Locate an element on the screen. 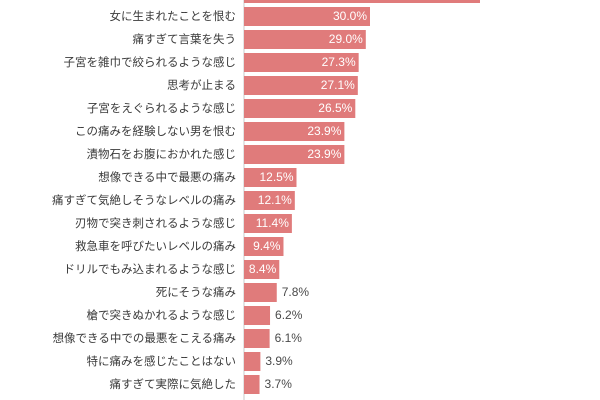 The image size is (600, 400). value-label: 27.3% is located at coordinates (339, 62).